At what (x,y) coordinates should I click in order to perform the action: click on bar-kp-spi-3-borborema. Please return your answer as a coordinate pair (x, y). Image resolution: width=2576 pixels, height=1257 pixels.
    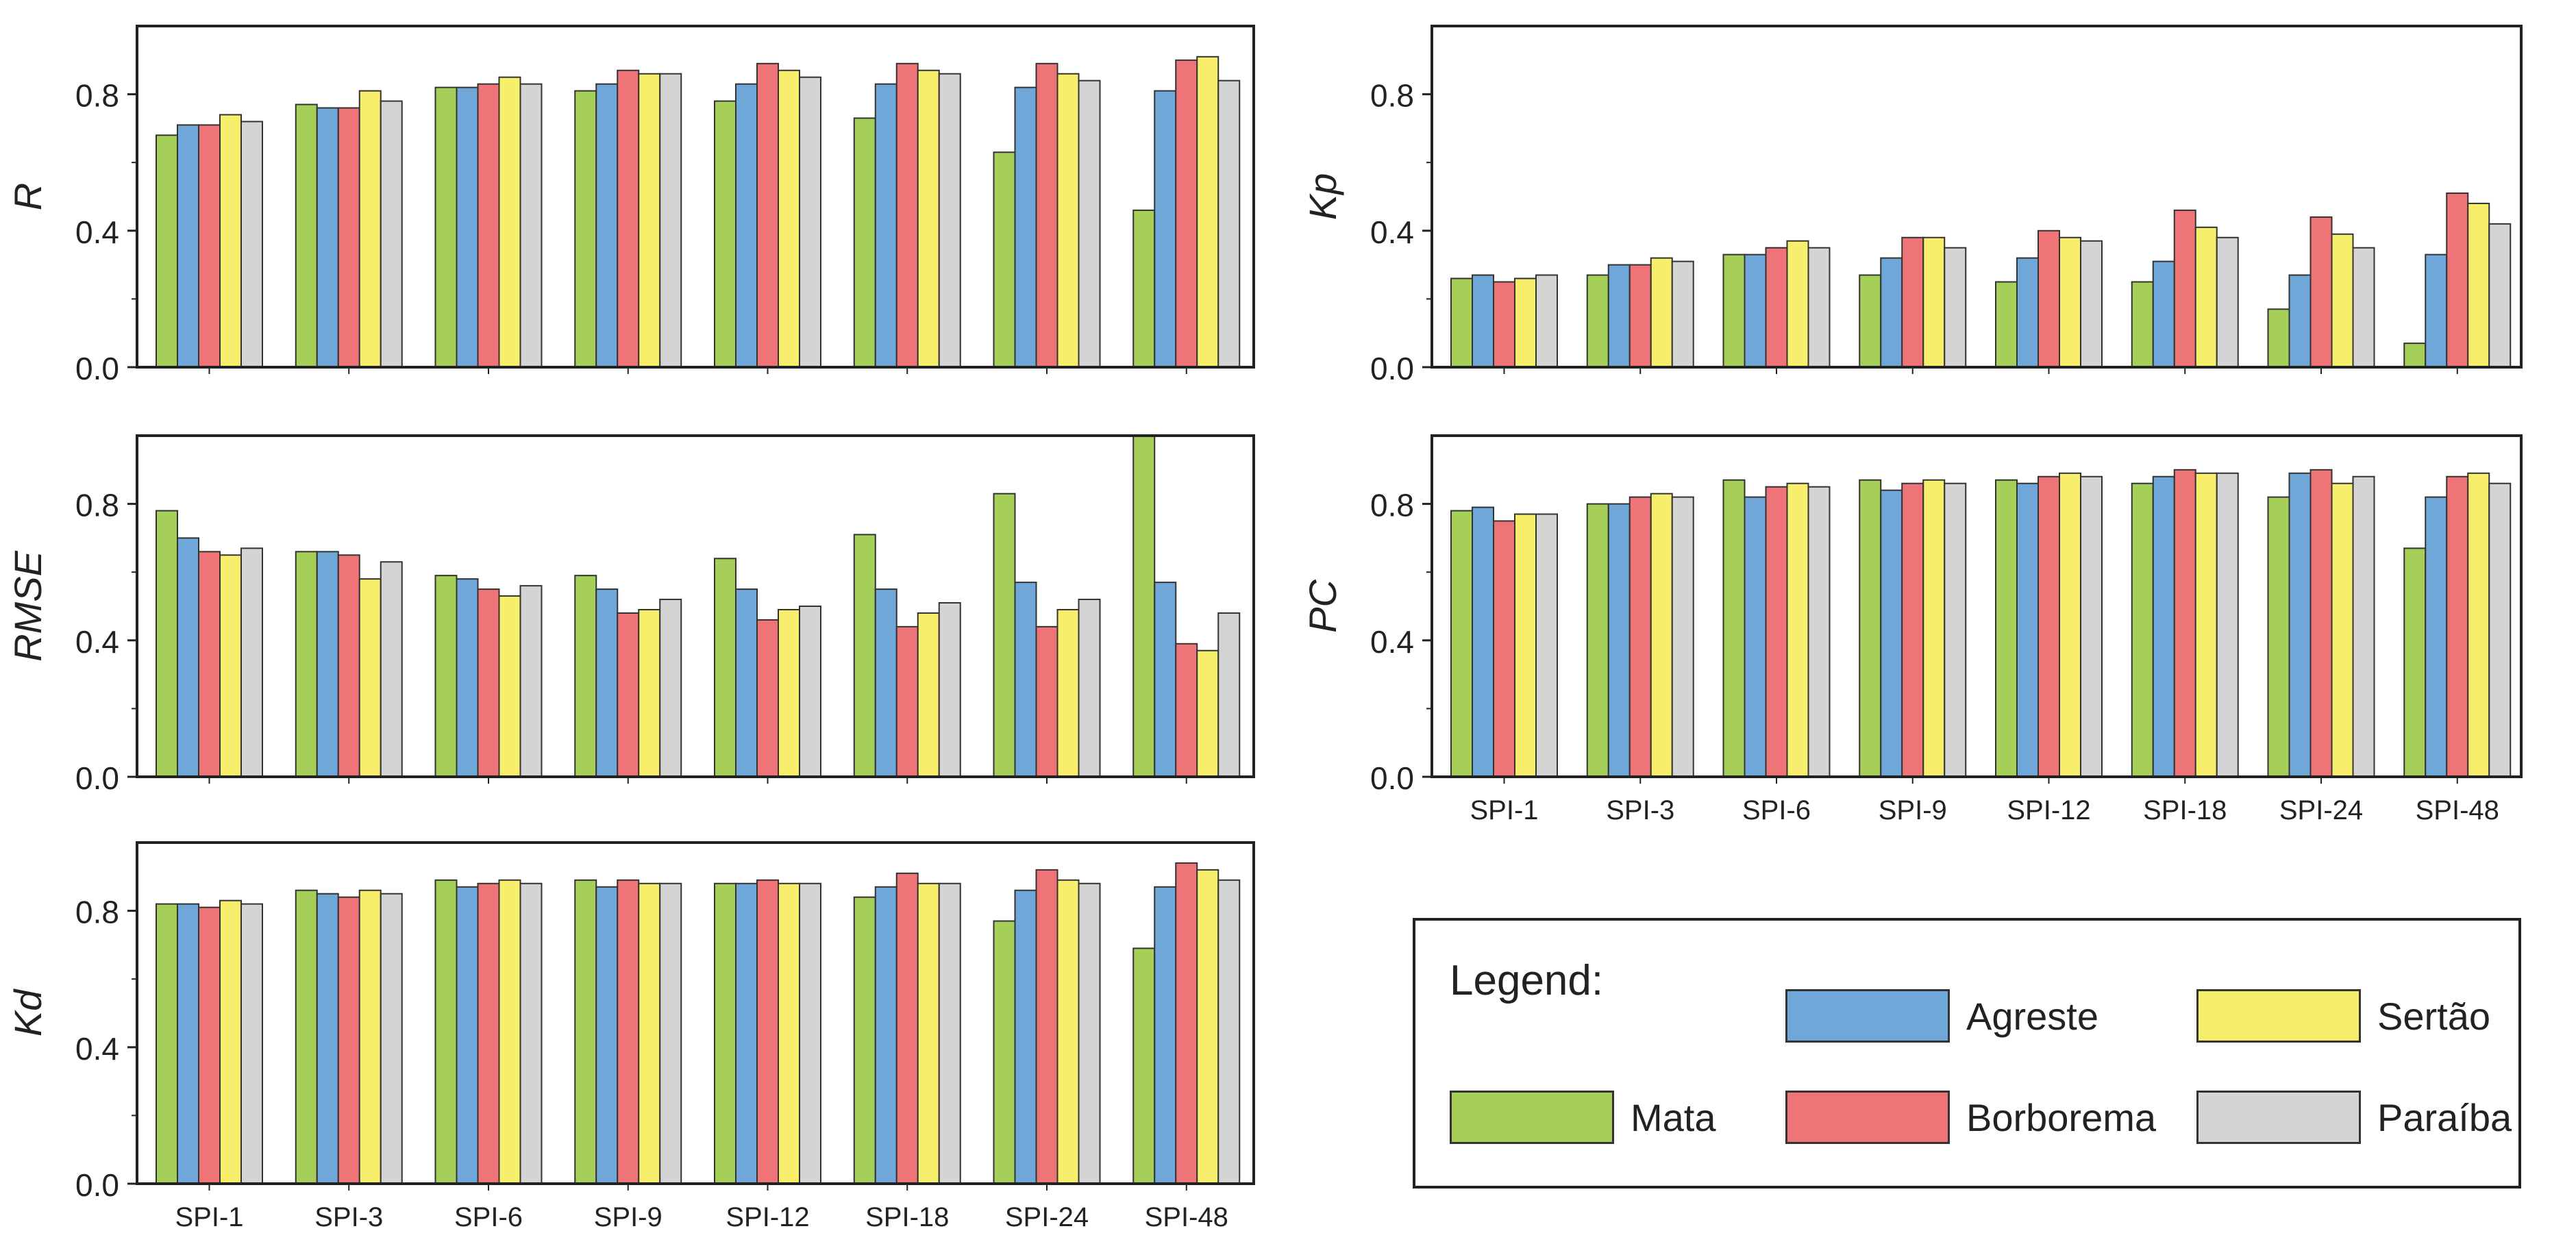
    Looking at the image, I should click on (1640, 316).